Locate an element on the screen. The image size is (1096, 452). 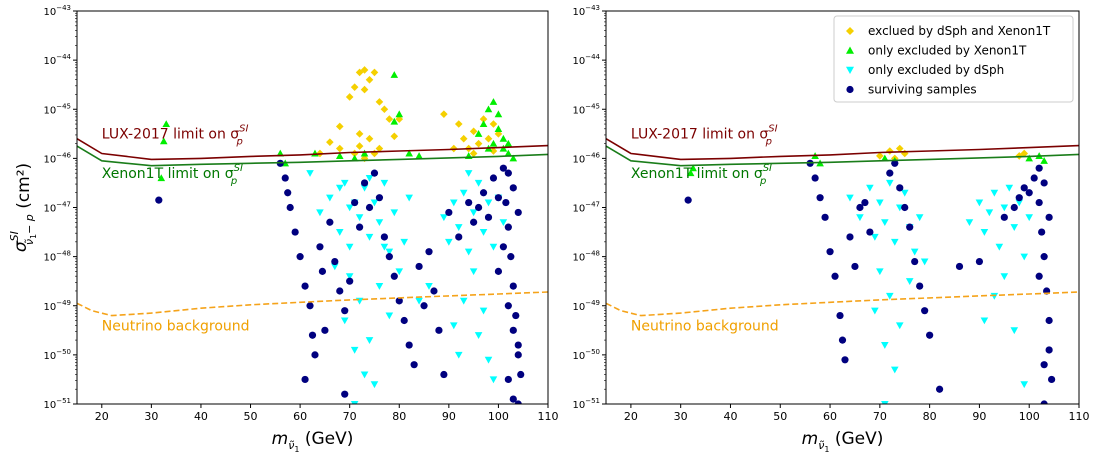
annotation-nu: Neutrino background is located at coordinates (705, 326).